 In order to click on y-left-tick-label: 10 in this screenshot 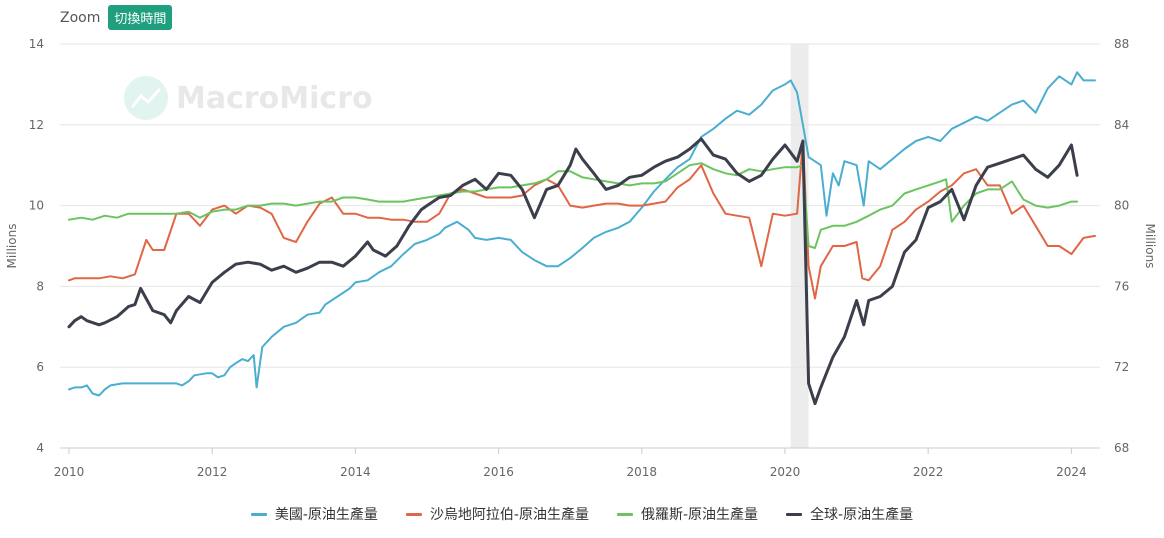, I will do `click(36, 206)`.